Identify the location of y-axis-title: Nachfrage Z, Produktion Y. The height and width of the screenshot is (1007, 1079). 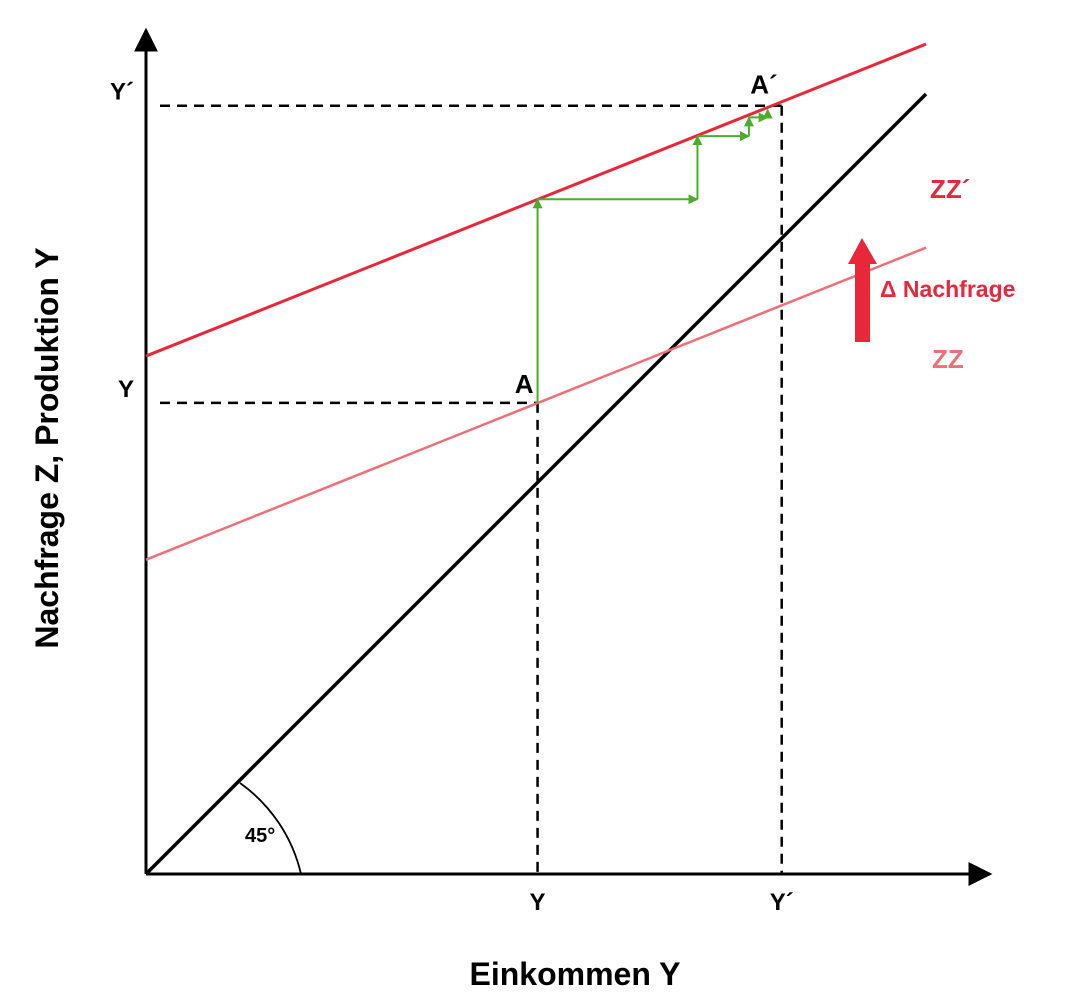
(47, 447).